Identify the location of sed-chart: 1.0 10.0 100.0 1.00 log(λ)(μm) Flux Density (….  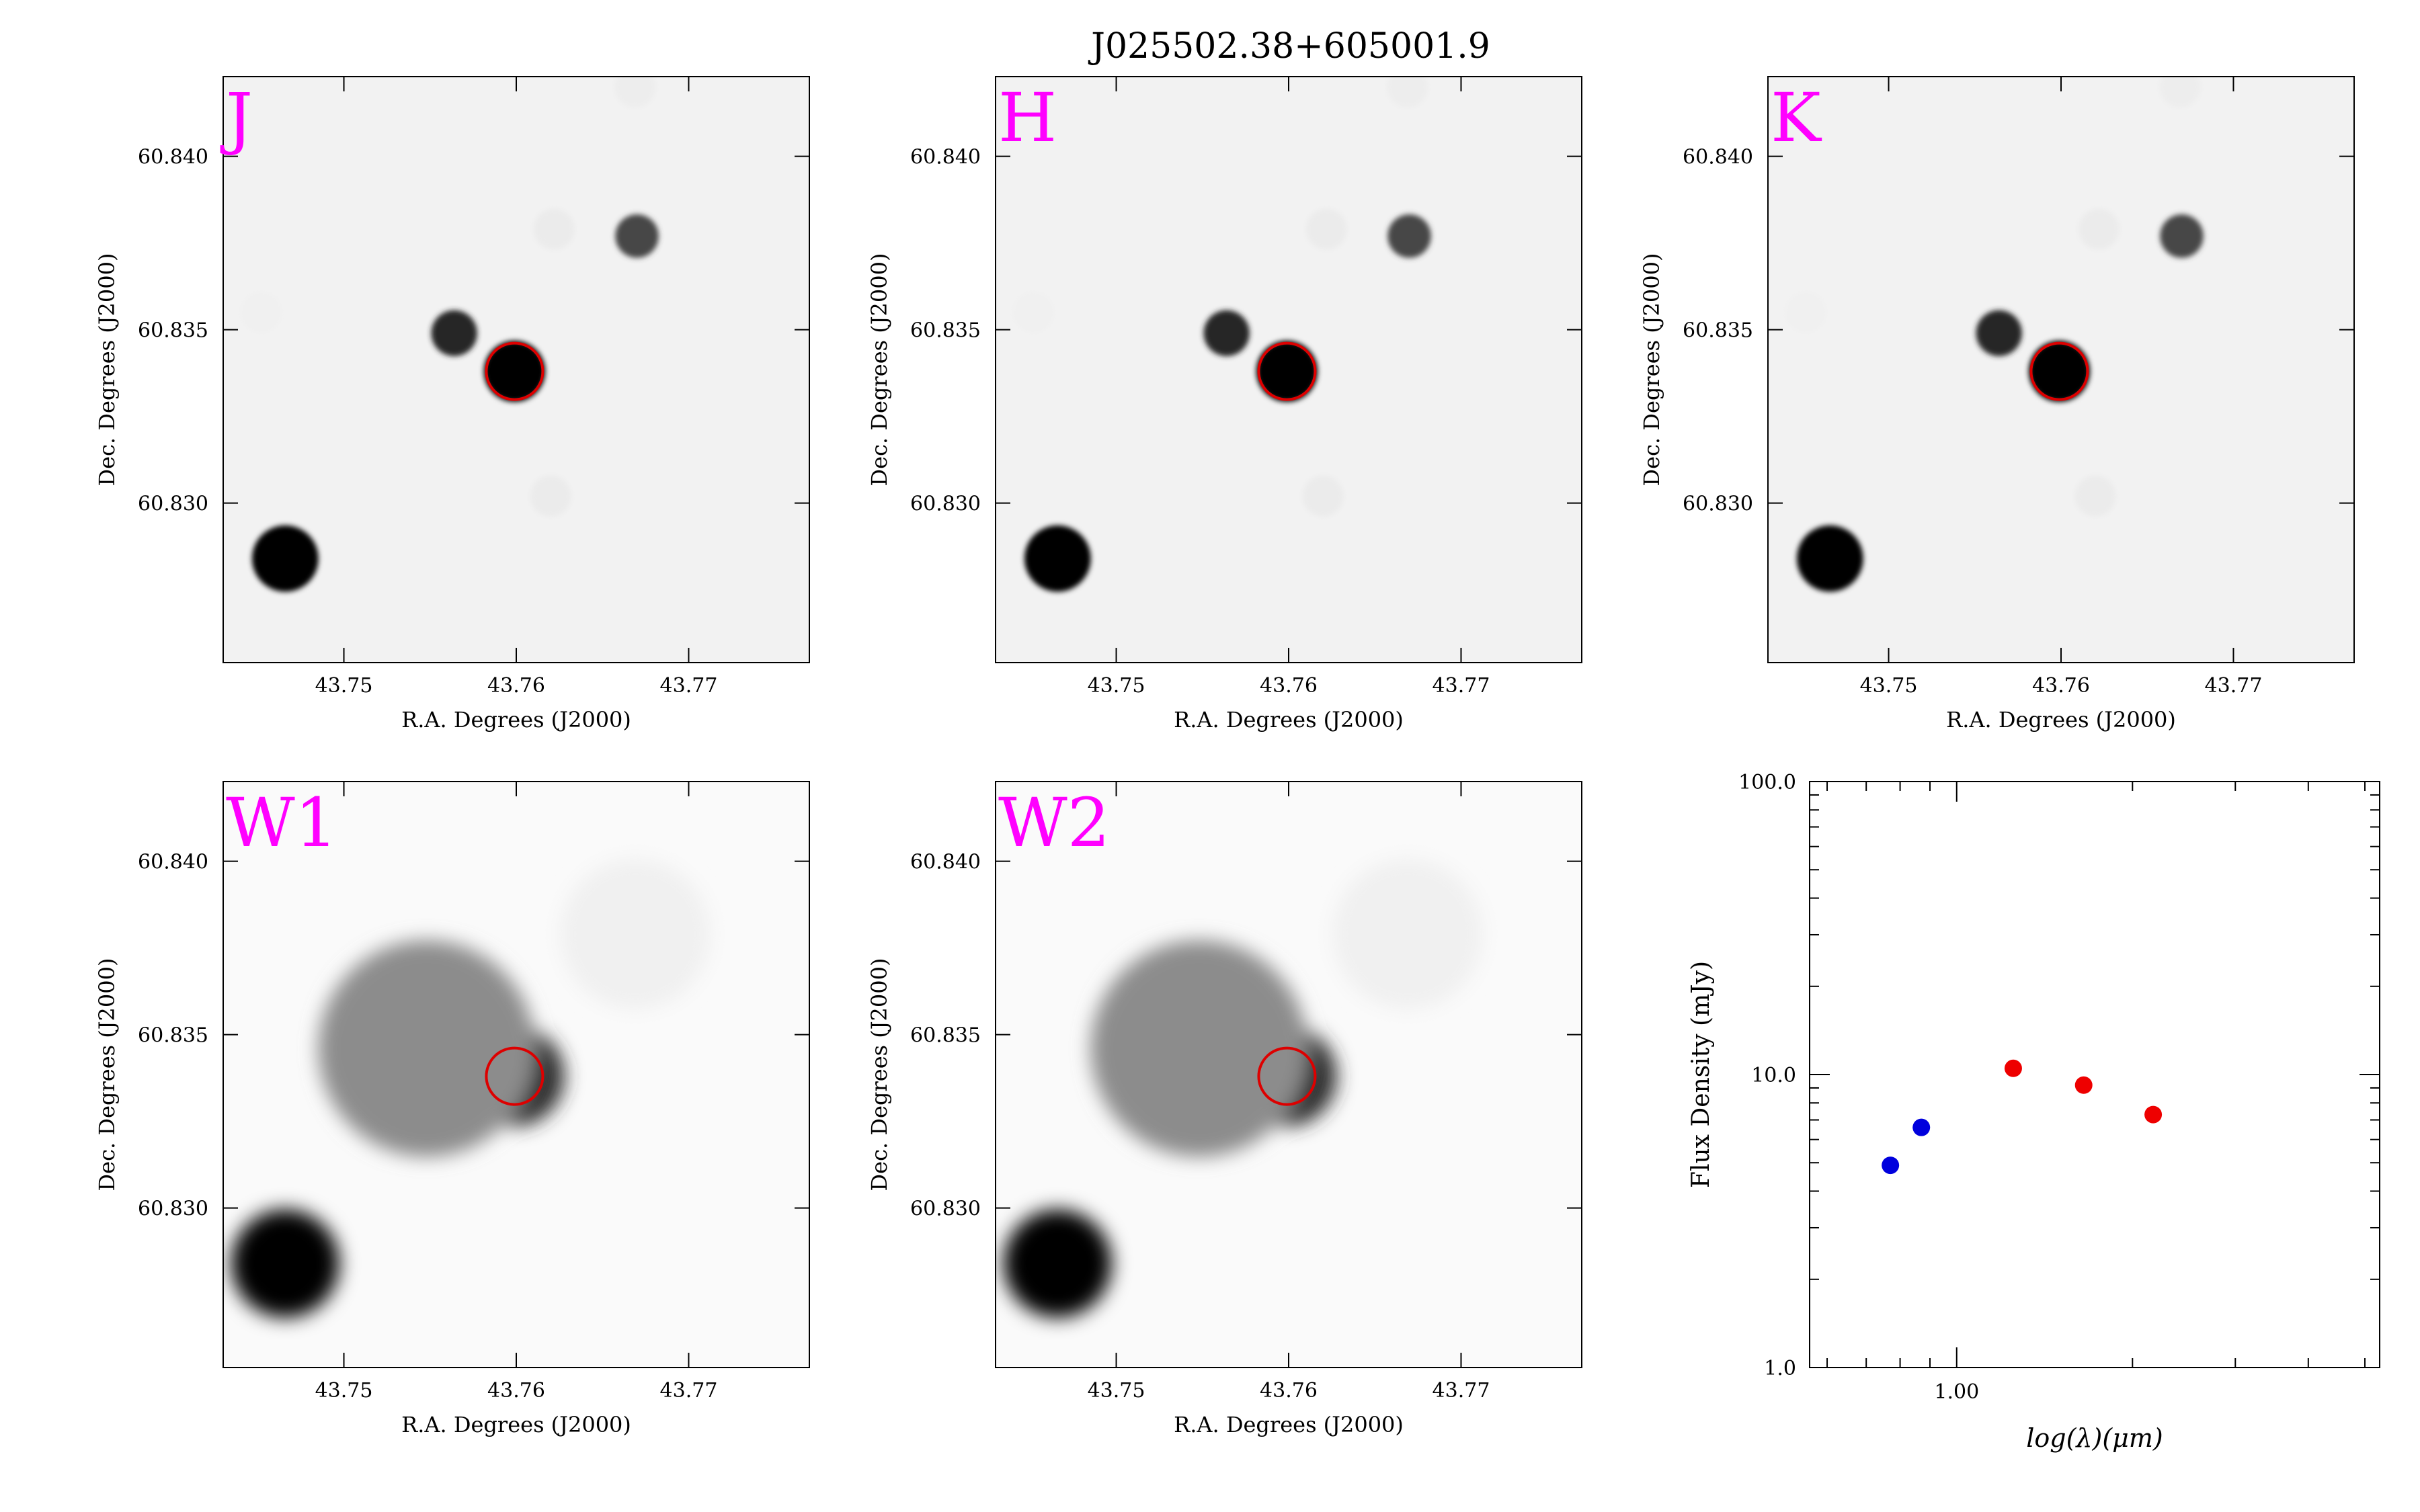
(2033, 1112).